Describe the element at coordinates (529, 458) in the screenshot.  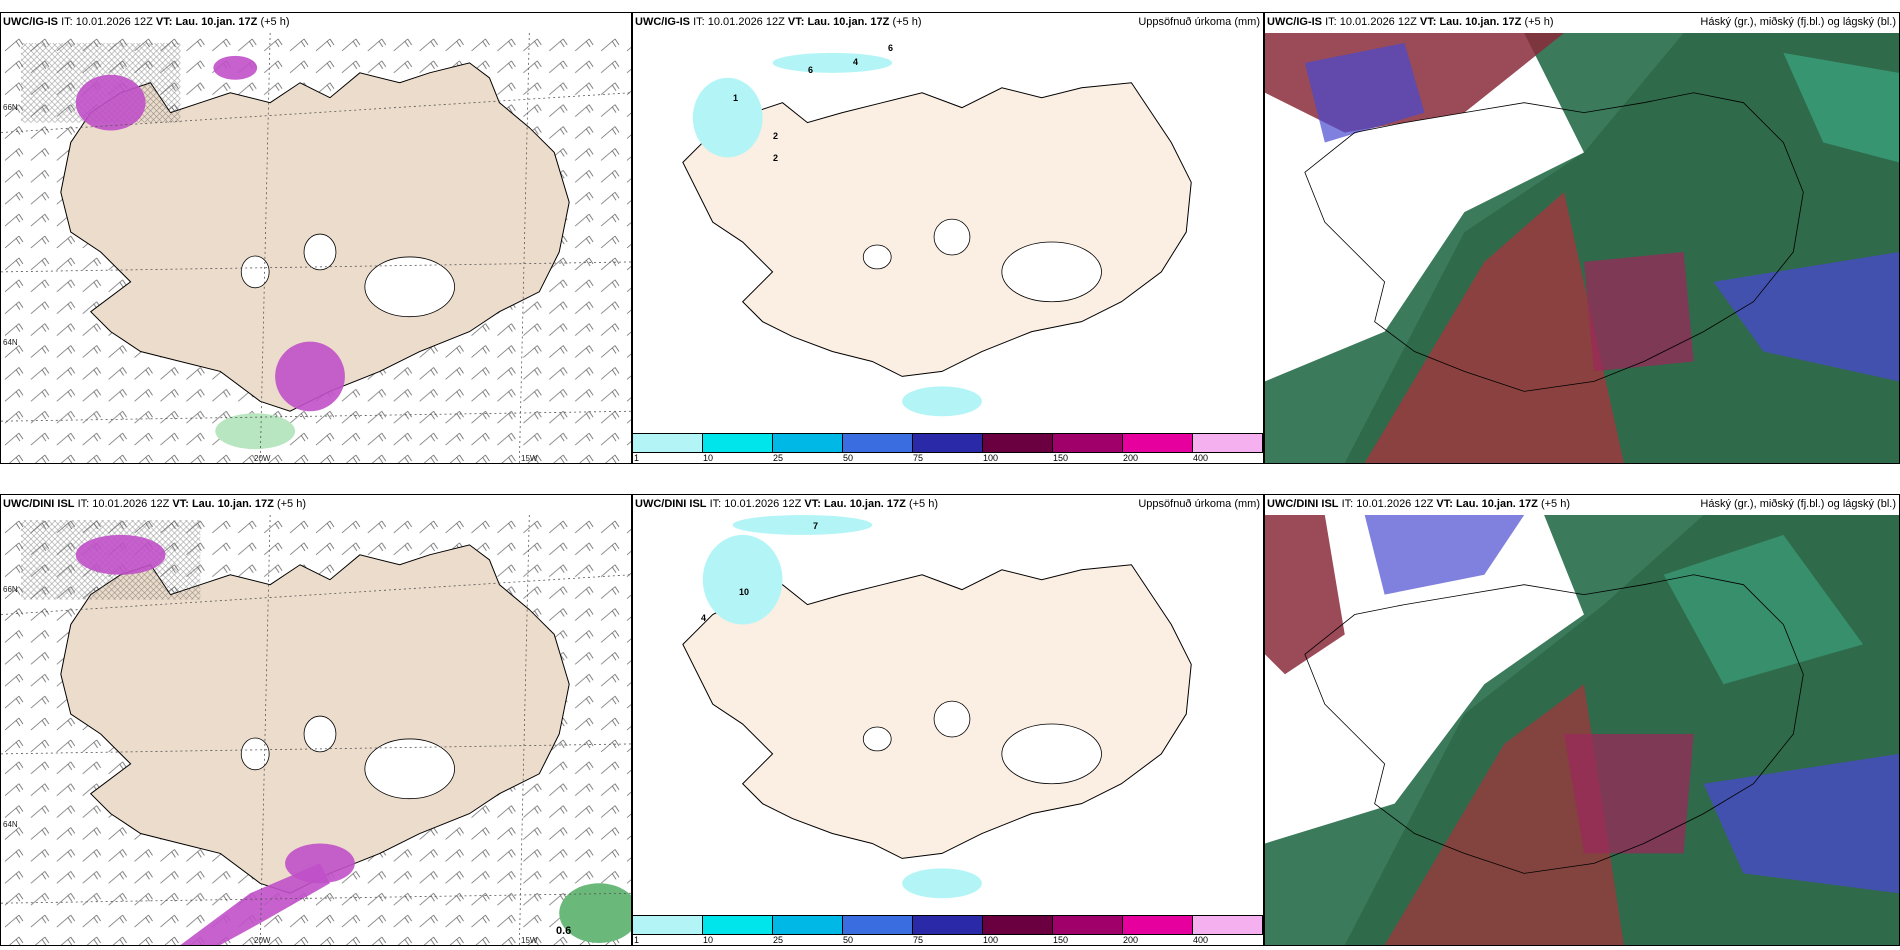
I see `lon-label: 15W` at that location.